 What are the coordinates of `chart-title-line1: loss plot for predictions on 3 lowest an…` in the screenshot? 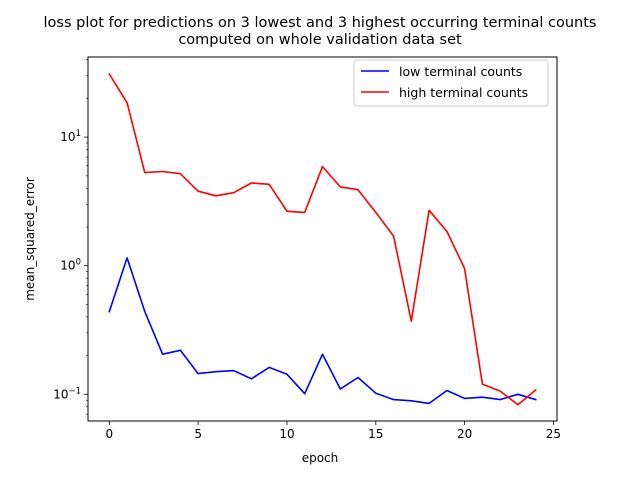 It's located at (320, 23).